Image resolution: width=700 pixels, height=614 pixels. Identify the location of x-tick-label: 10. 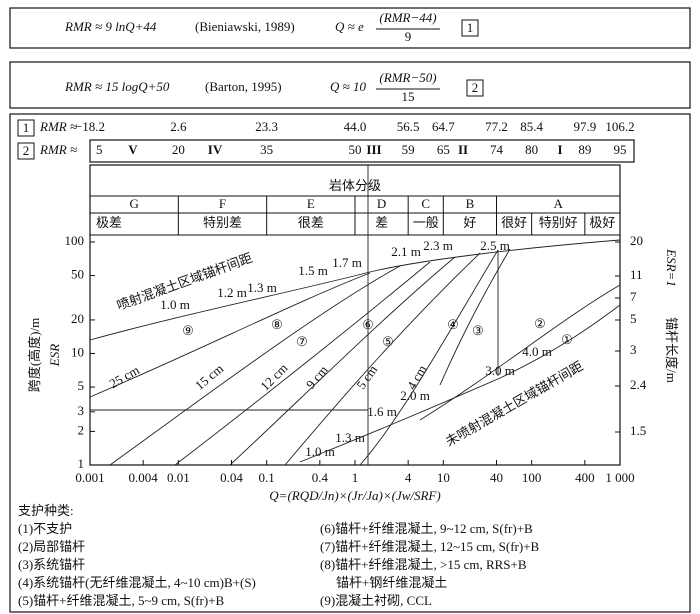
(443, 477).